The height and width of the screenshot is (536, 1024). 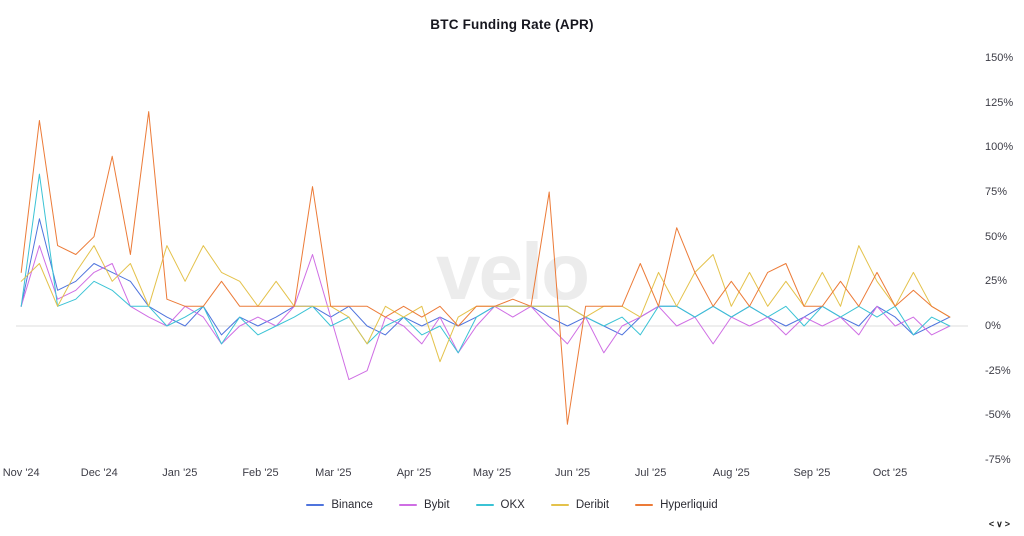 I want to click on legend-item-binance: Binance, so click(x=339, y=505).